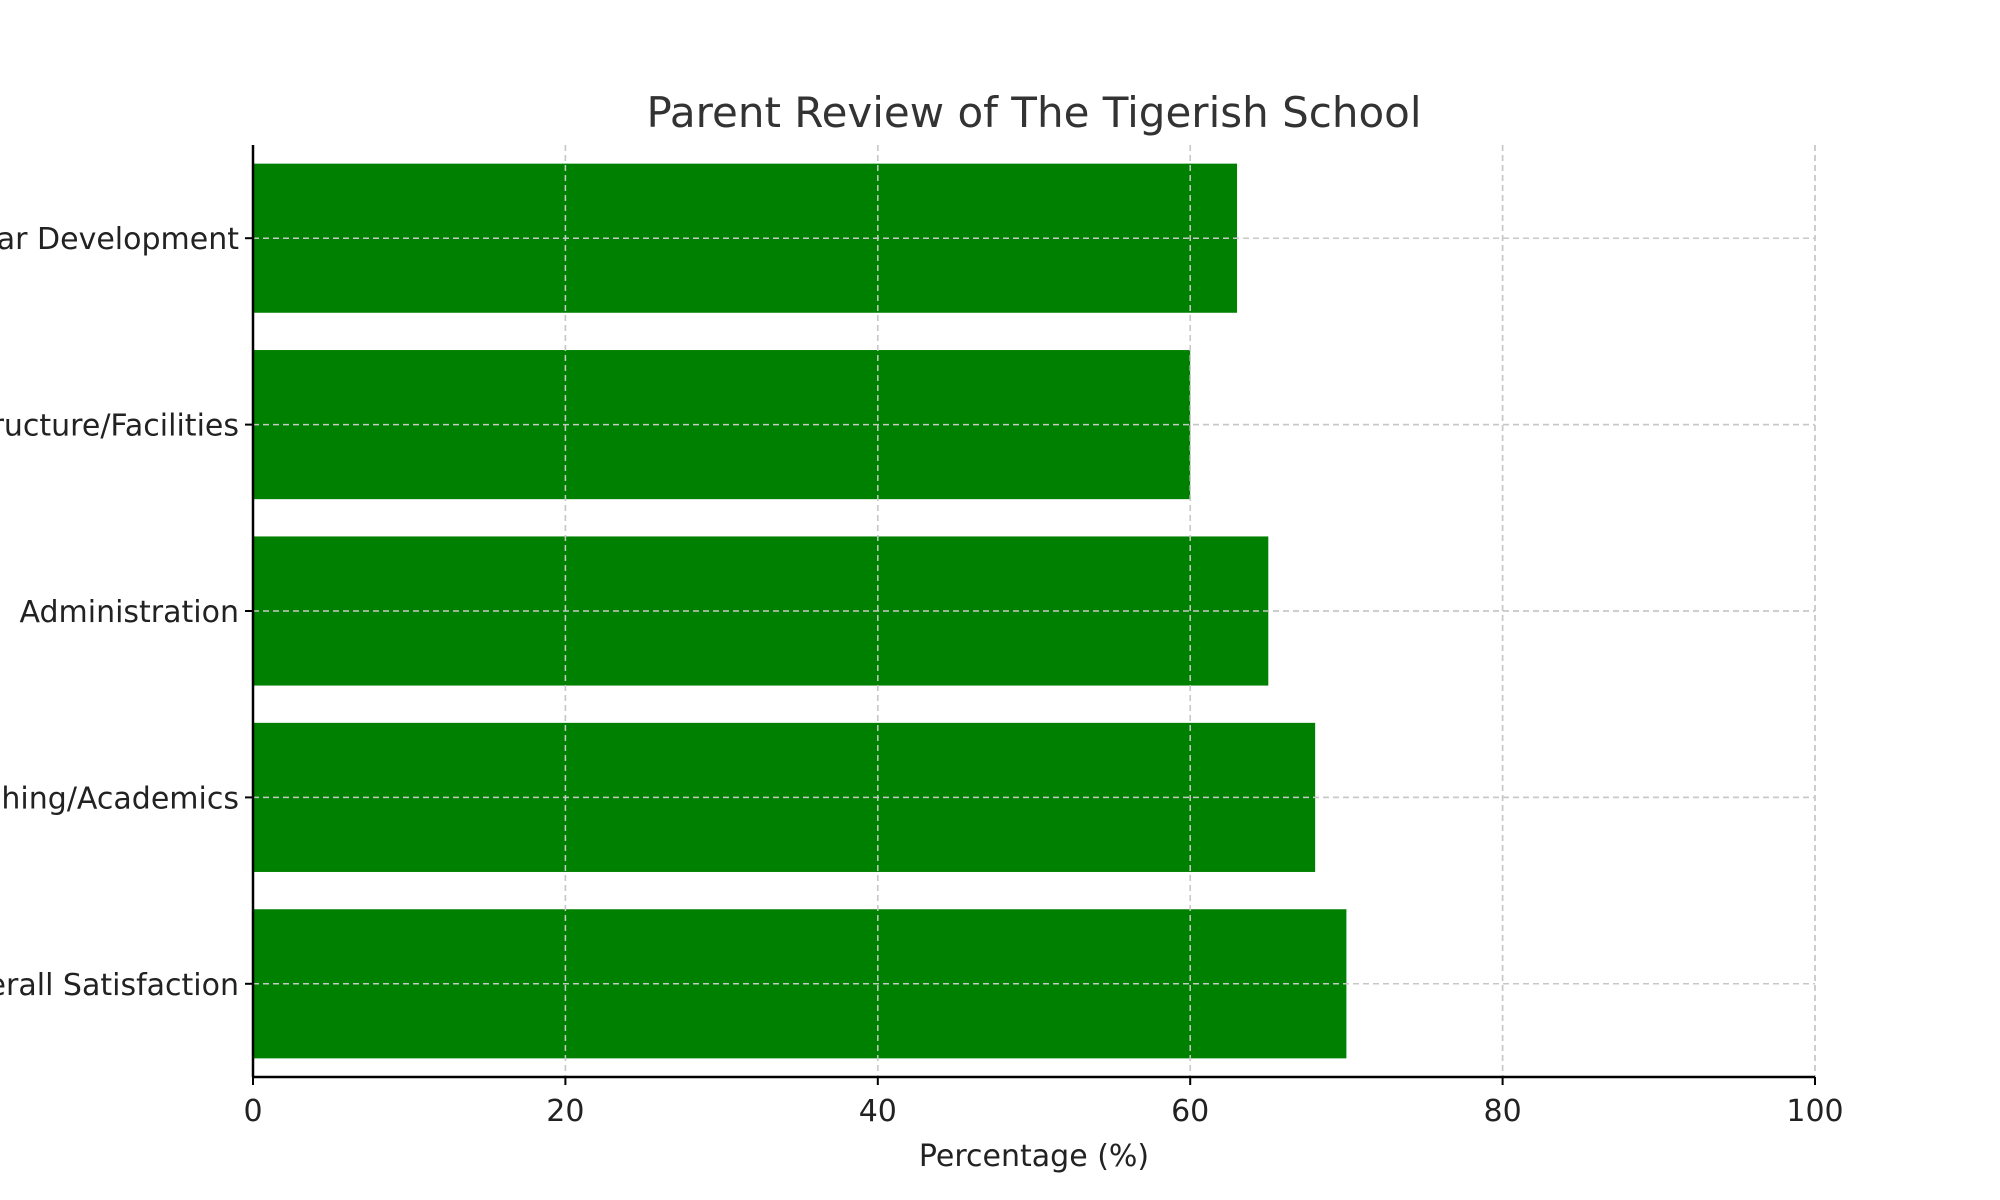  Describe the element at coordinates (878, 1111) in the screenshot. I see `x-tick-label: 40` at that location.